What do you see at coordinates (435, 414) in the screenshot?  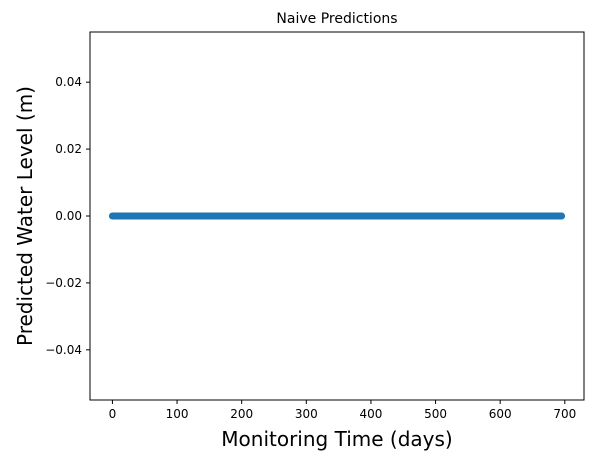 I see `x-tick-label: 500` at bounding box center [435, 414].